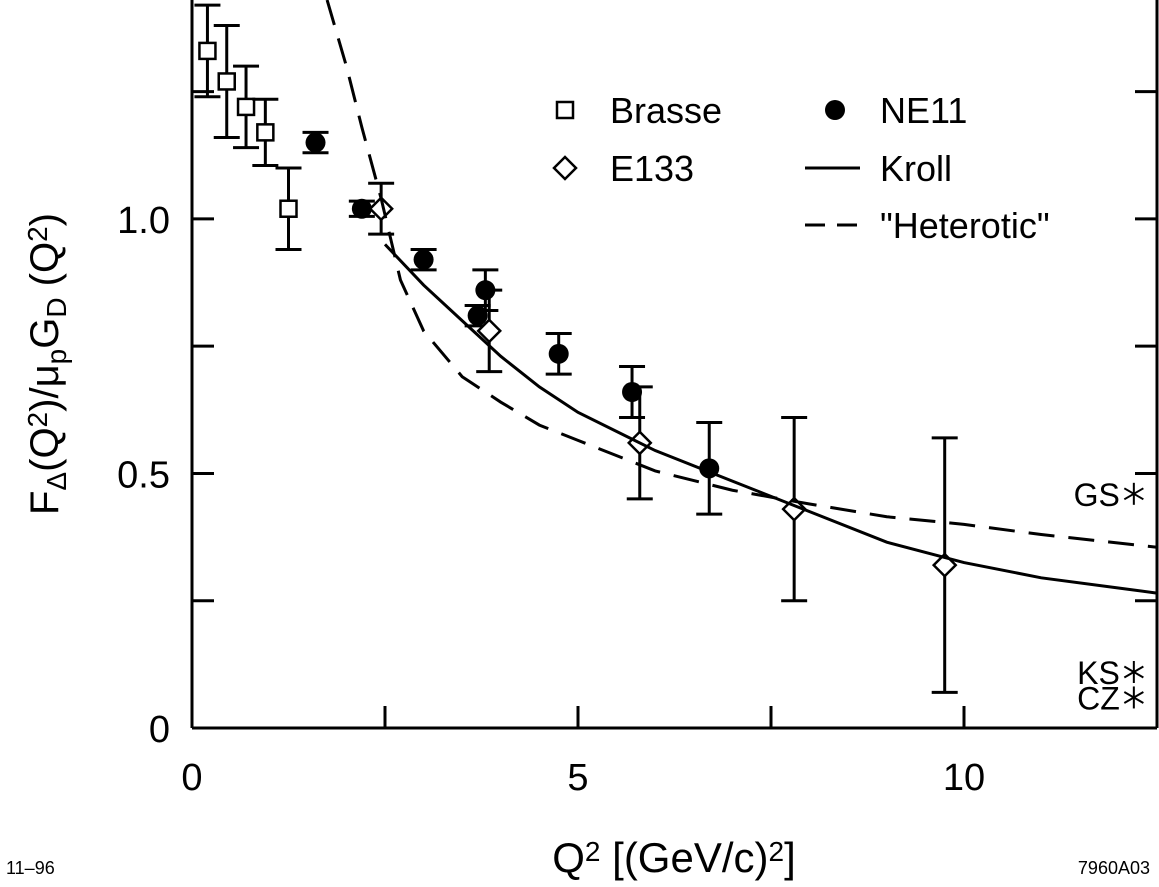 The image size is (1159, 887). I want to click on ylabel-part: Δ, so click(56, 481).